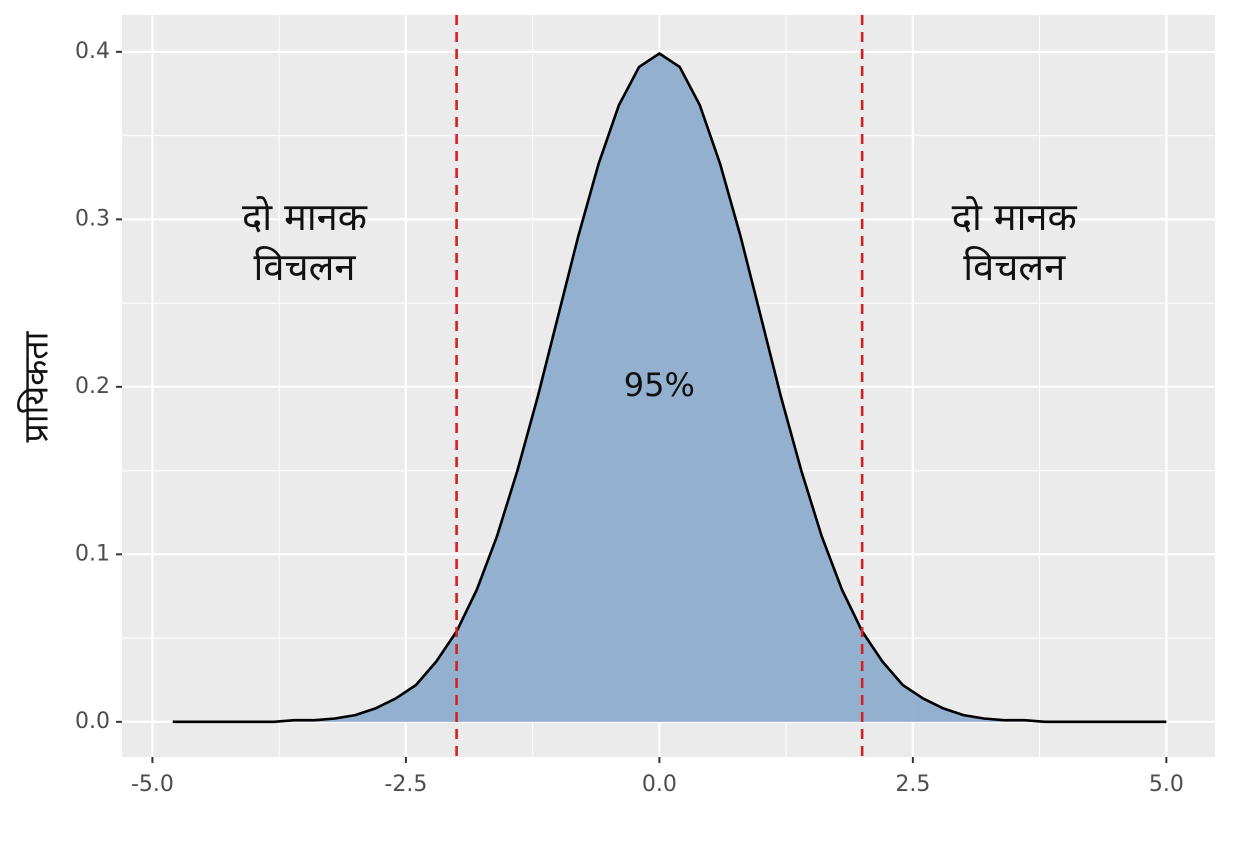  I want to click on y-tick-label: 0.0, so click(92, 721).